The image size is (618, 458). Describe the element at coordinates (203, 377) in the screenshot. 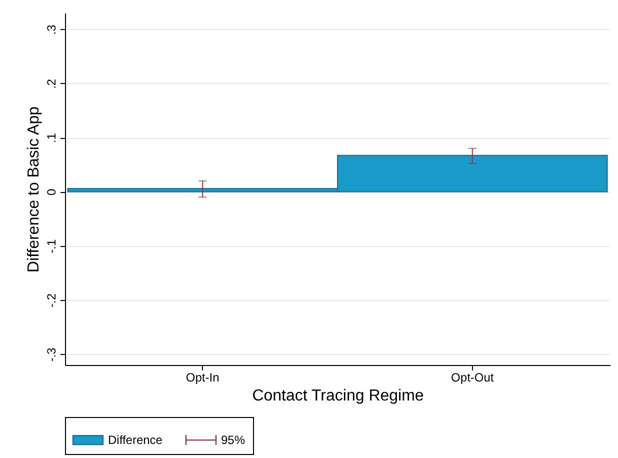

I see `x-tick-label: Opt-In` at that location.